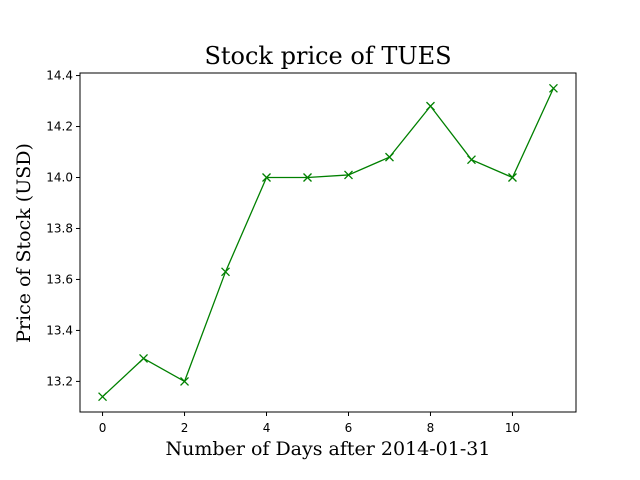 The height and width of the screenshot is (480, 640). Describe the element at coordinates (59, 330) in the screenshot. I see `y-tick-label: 13.4` at that location.